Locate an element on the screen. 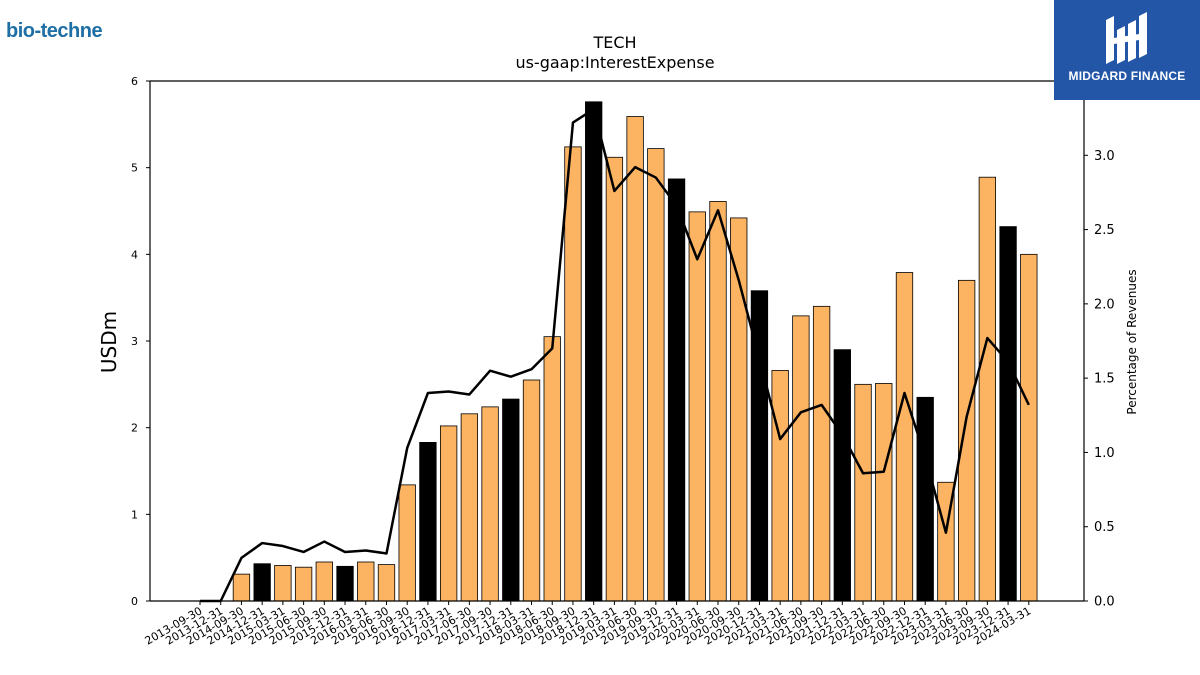 The height and width of the screenshot is (675, 1200). y-tick-label-left: 5 is located at coordinates (134, 168).